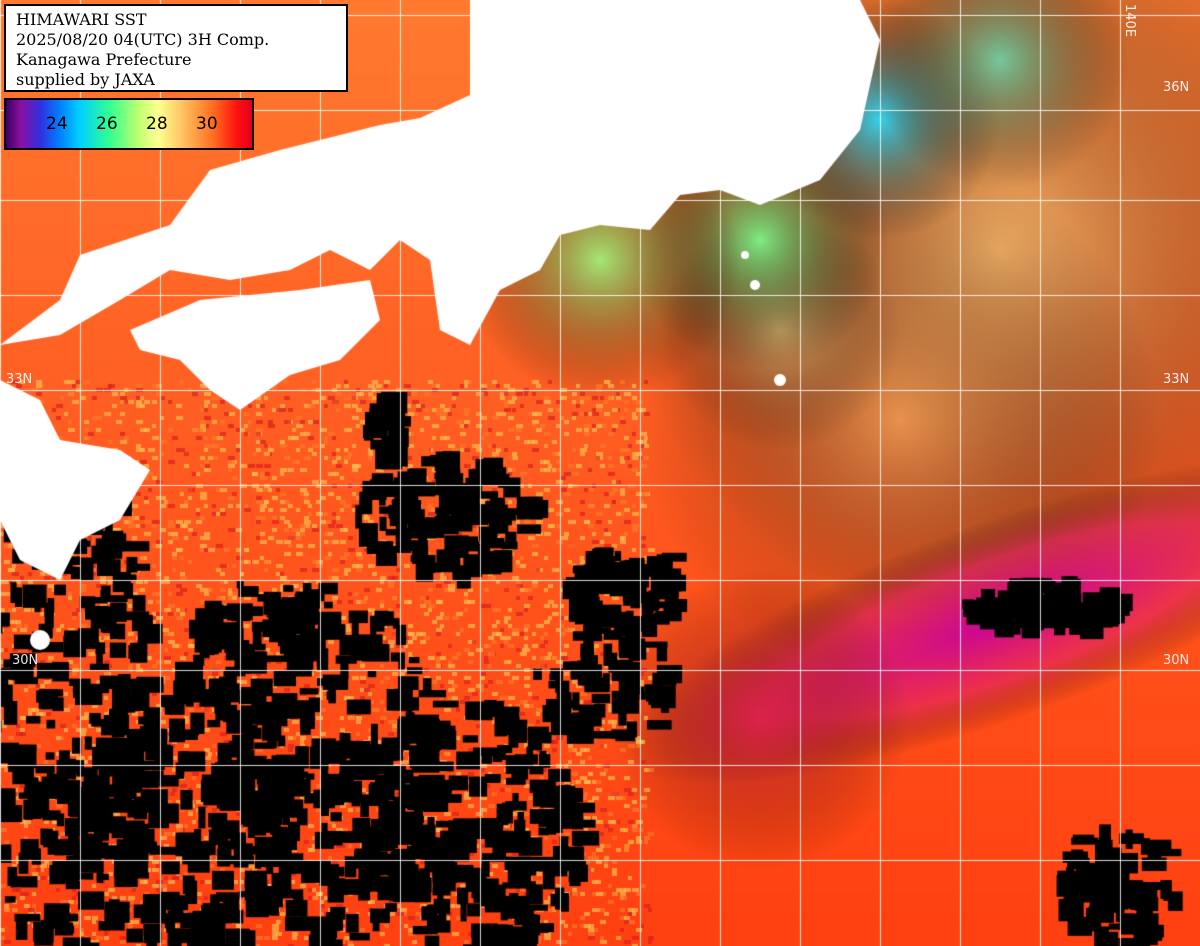 The width and height of the screenshot is (1200, 946). I want to click on colorbar-tick-26: 26, so click(107, 124).